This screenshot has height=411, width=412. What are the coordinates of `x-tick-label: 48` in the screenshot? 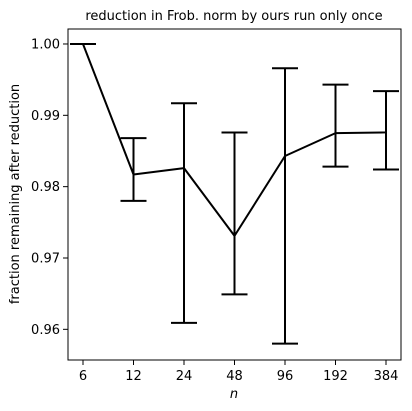 It's located at (234, 376).